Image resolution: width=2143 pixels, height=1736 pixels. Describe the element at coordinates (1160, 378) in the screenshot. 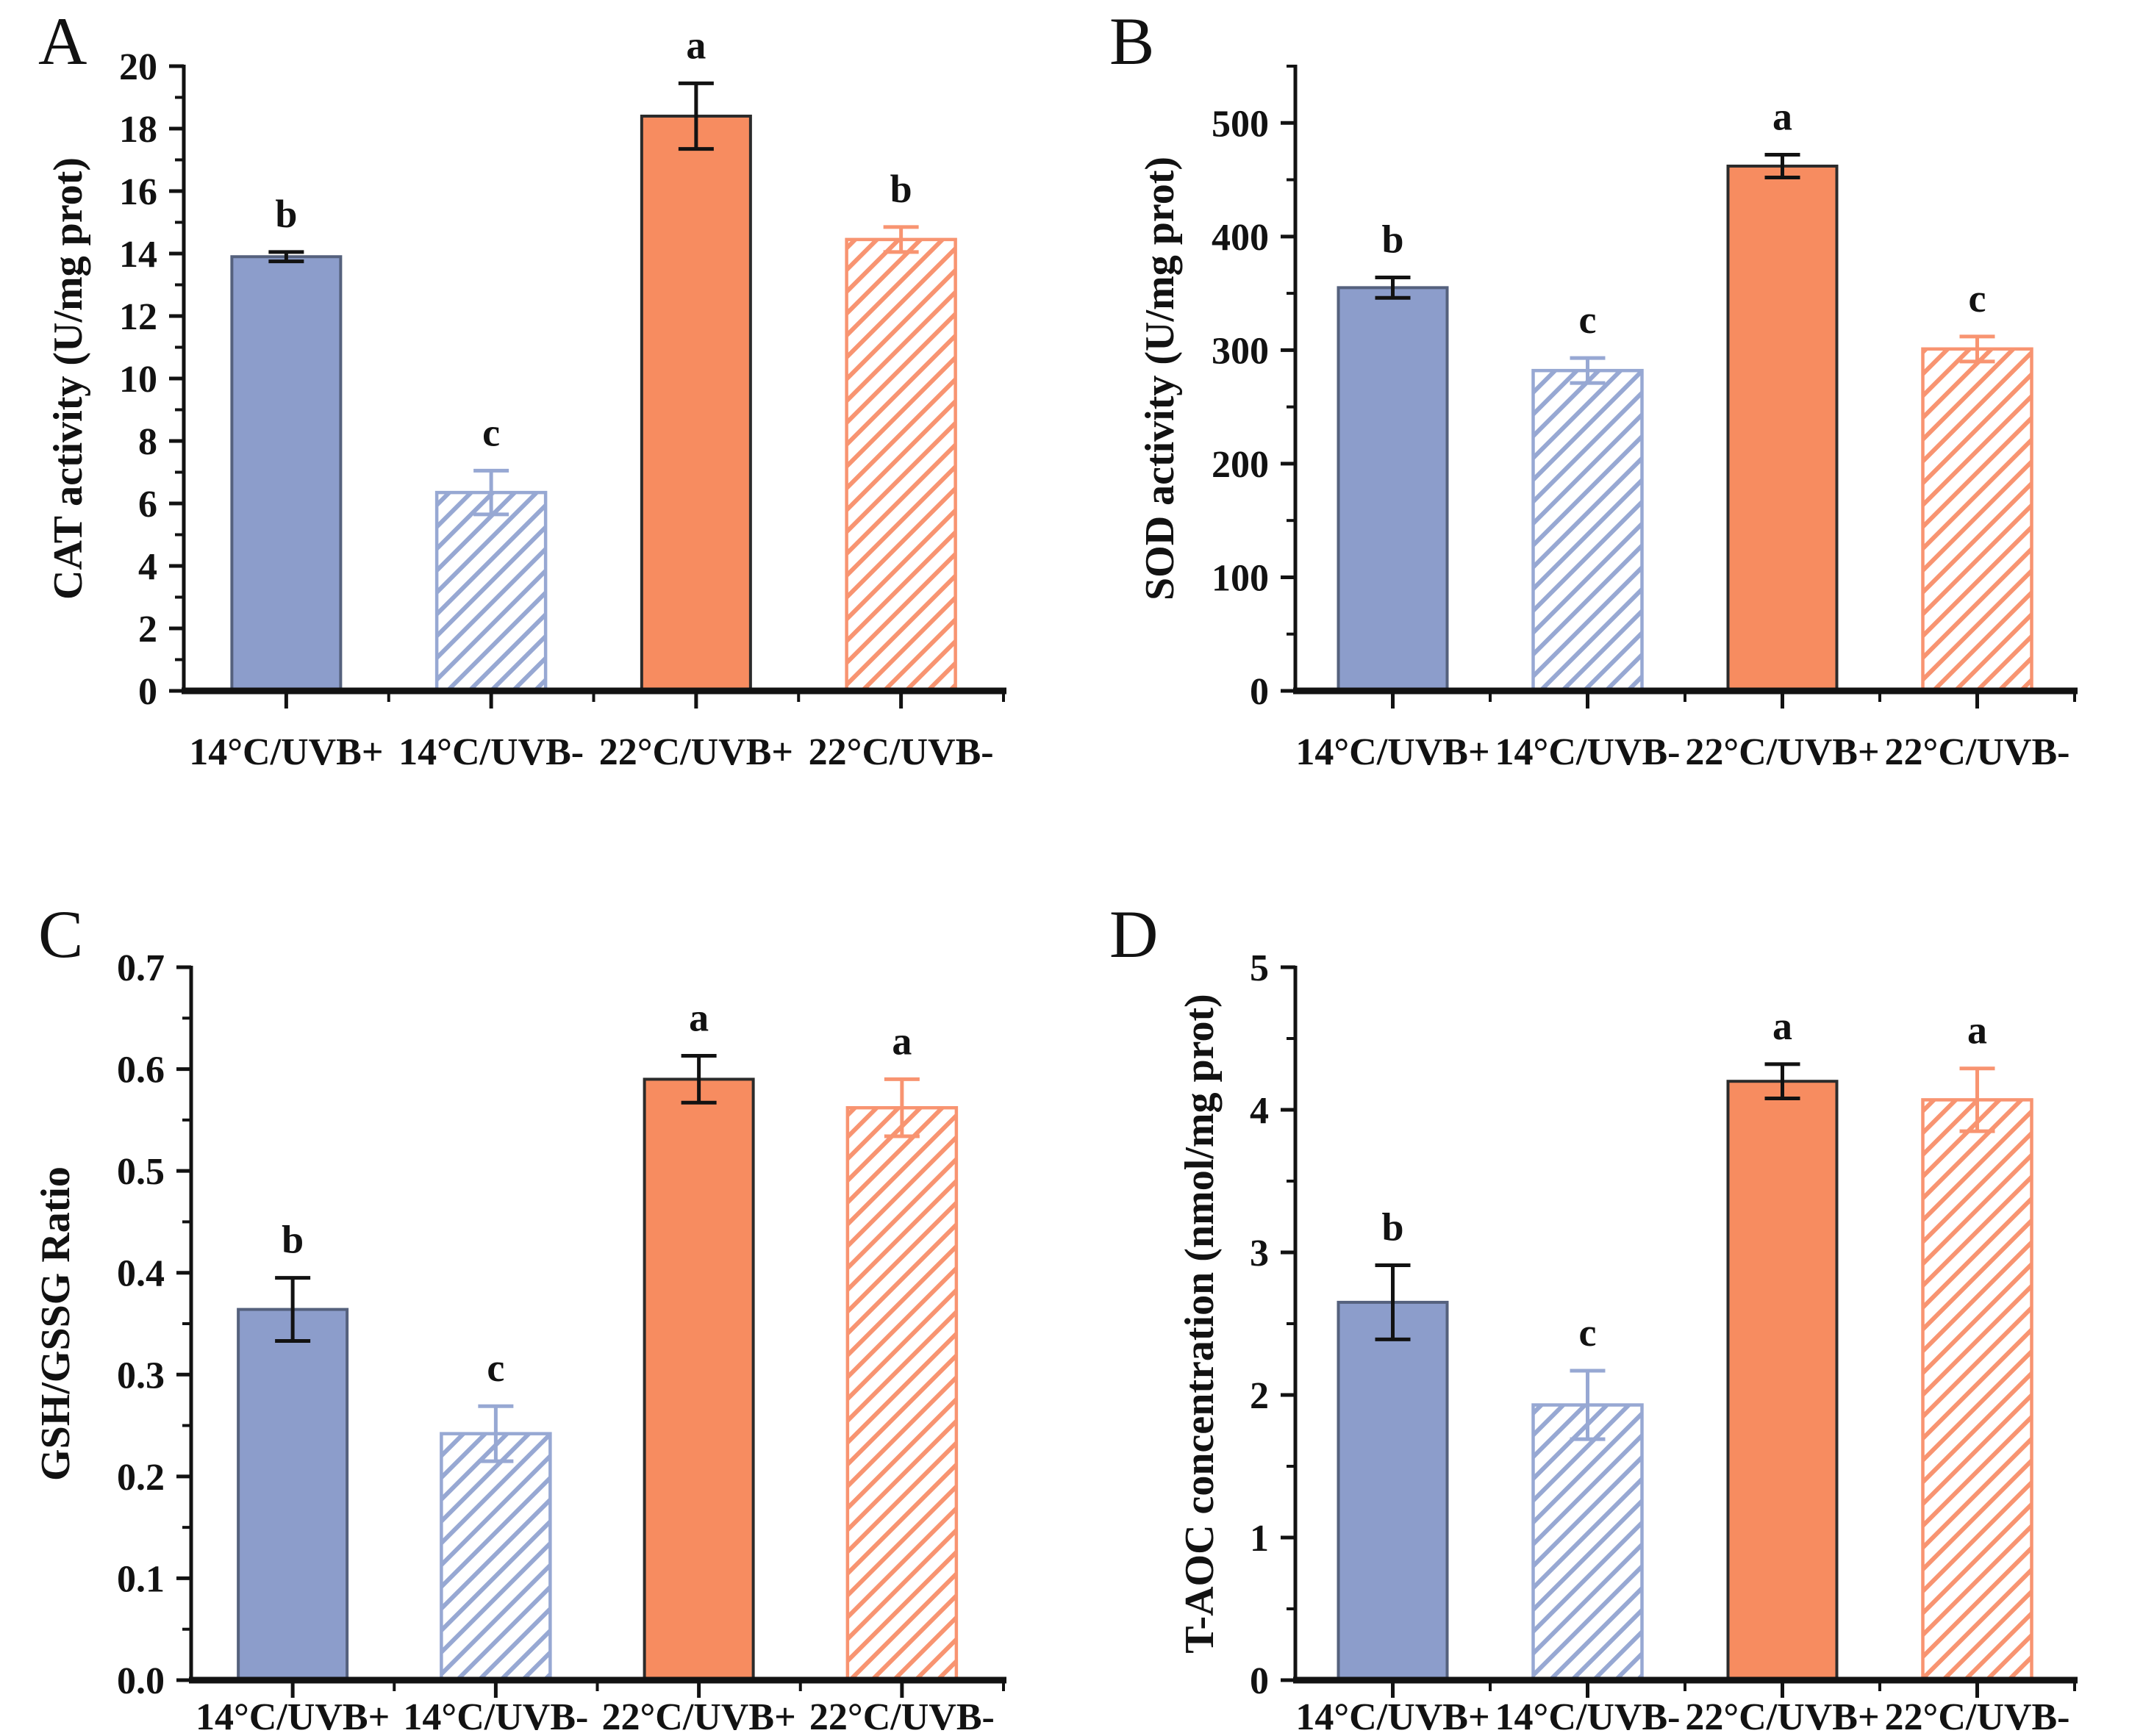

I see `y-axis-label: SOD activity (U/mg prot)` at that location.